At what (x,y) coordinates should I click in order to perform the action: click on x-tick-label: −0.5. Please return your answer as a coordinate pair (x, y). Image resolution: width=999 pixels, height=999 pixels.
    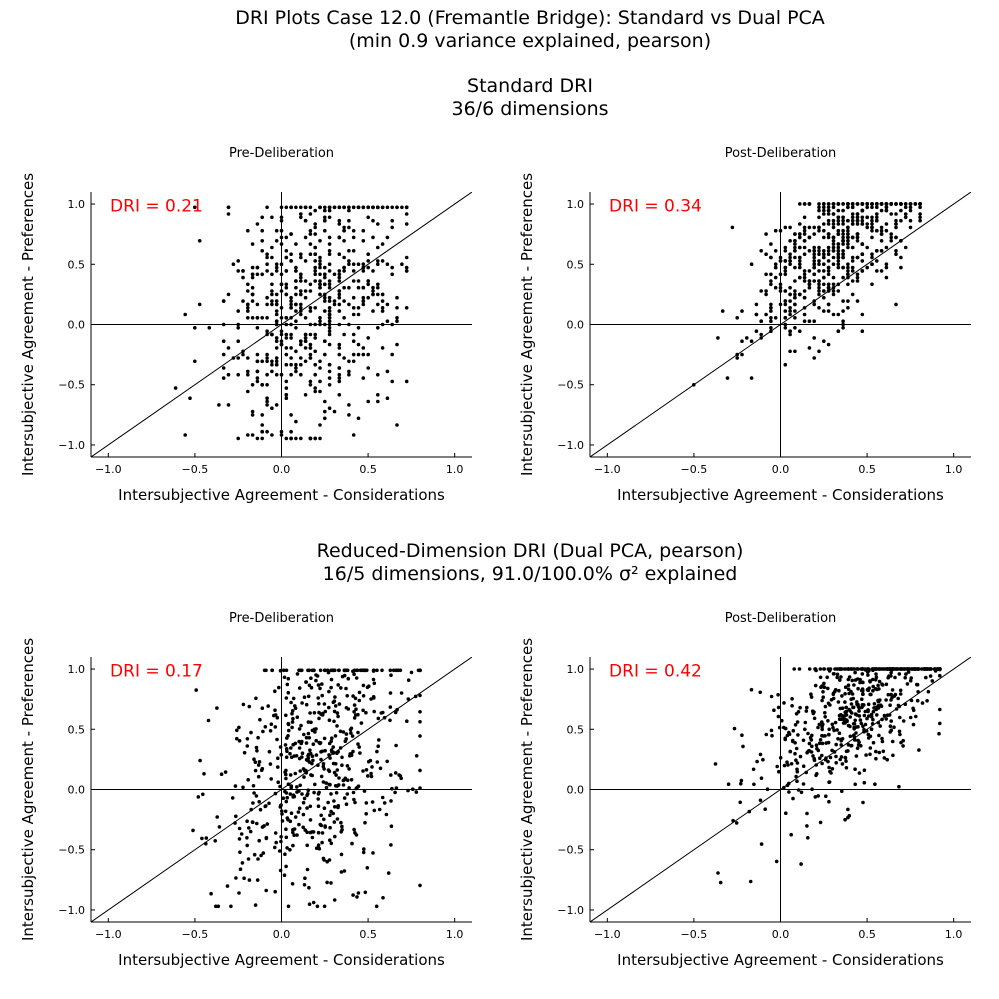
    Looking at the image, I should click on (694, 934).